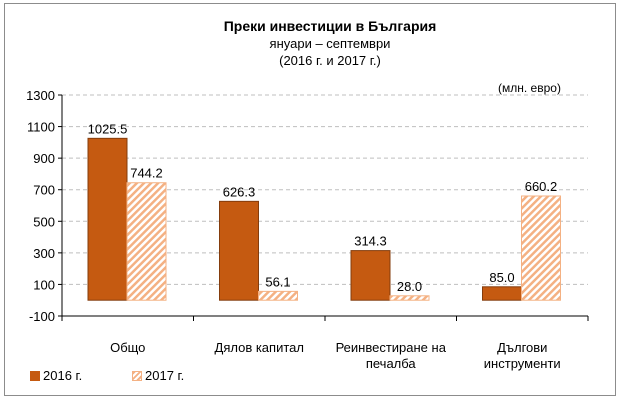  I want to click on chart-title: Преки инвестиции в България, so click(330, 26).